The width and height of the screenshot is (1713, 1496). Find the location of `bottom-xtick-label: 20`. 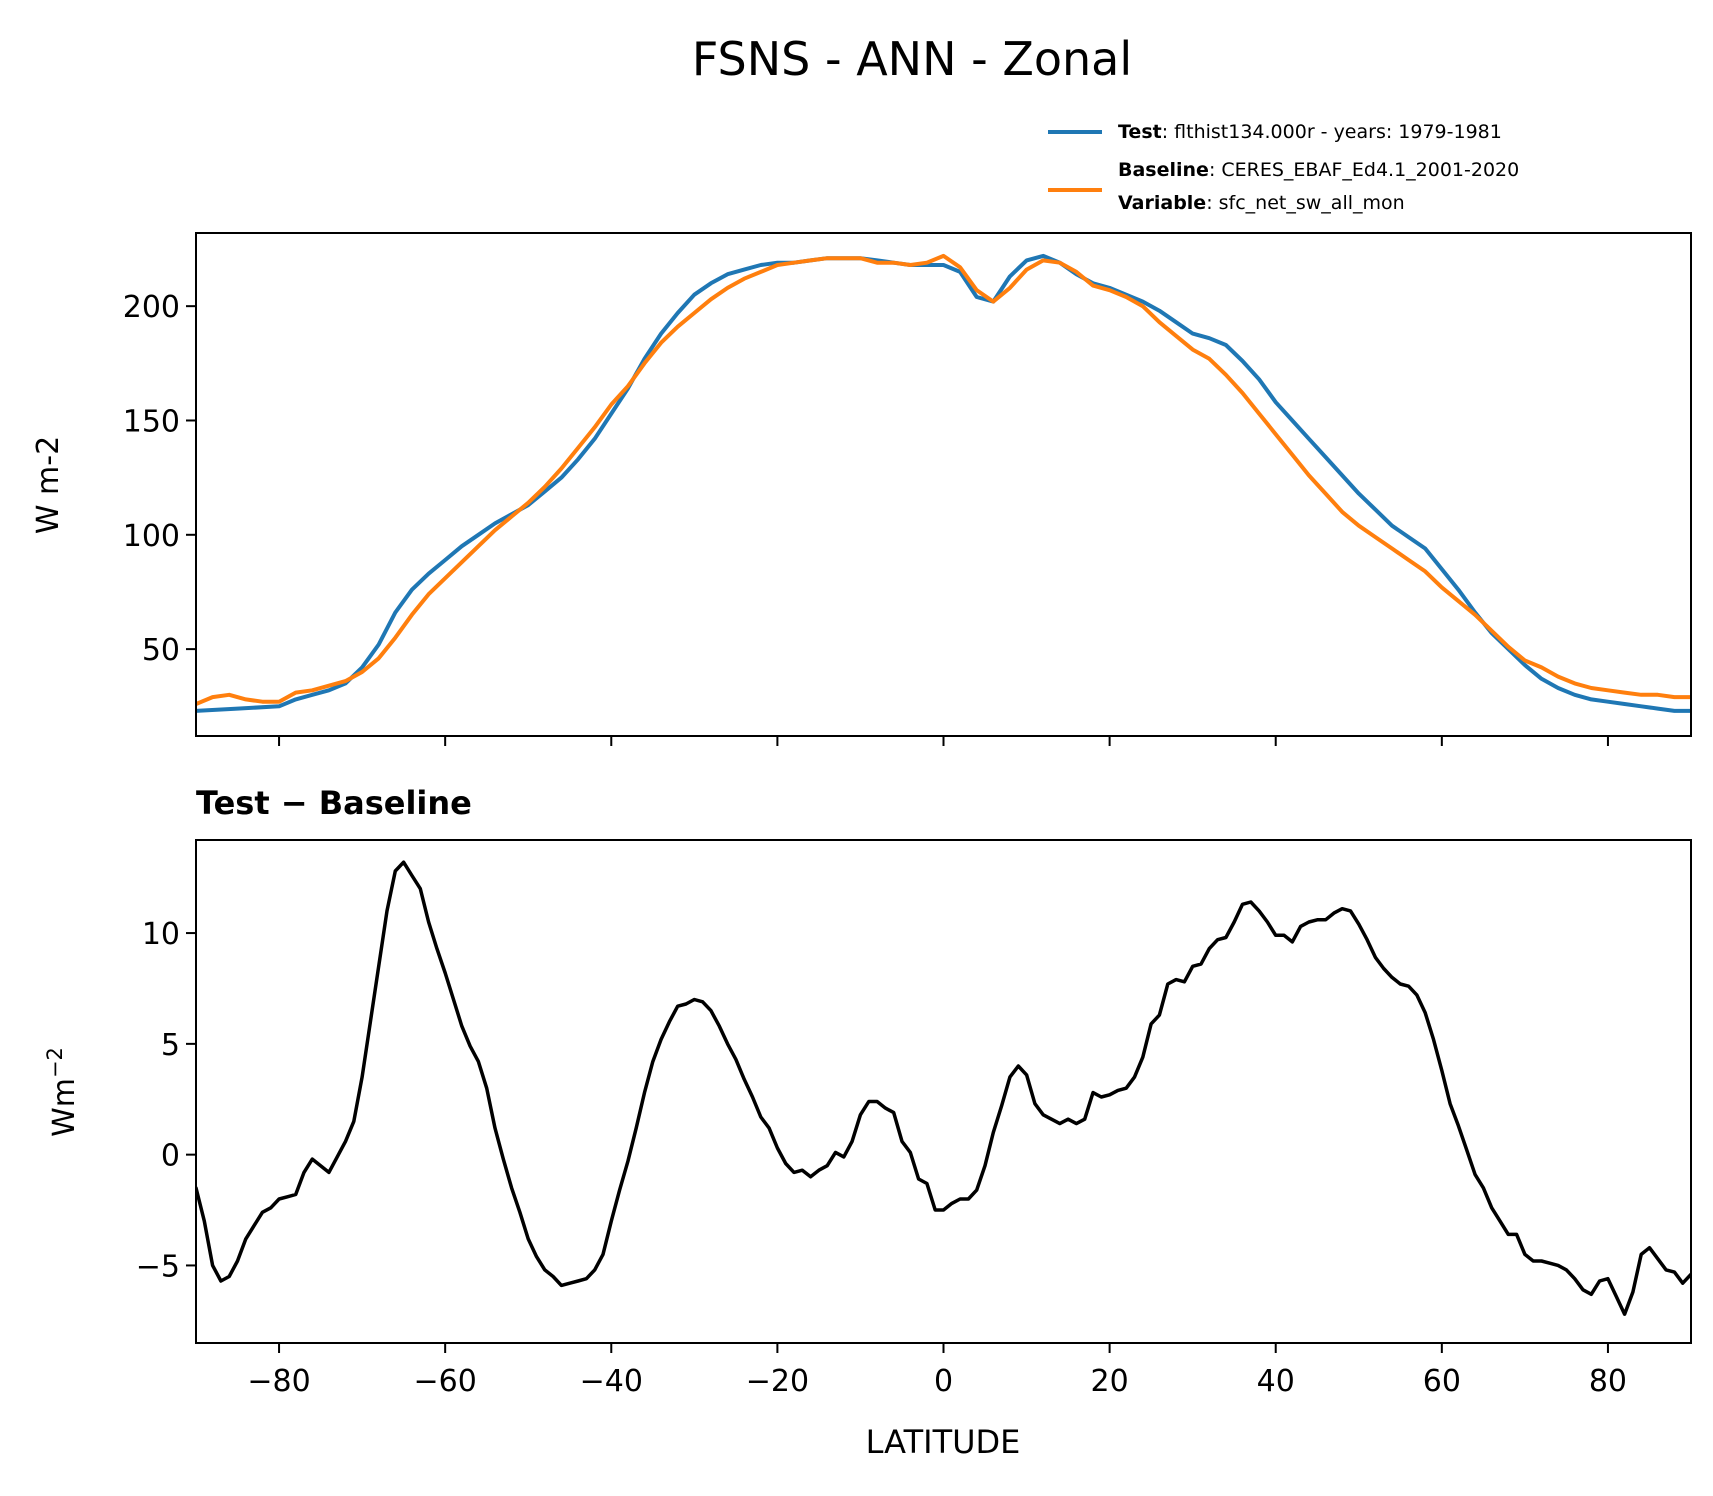

bottom-xtick-label: 20 is located at coordinates (1110, 1381).